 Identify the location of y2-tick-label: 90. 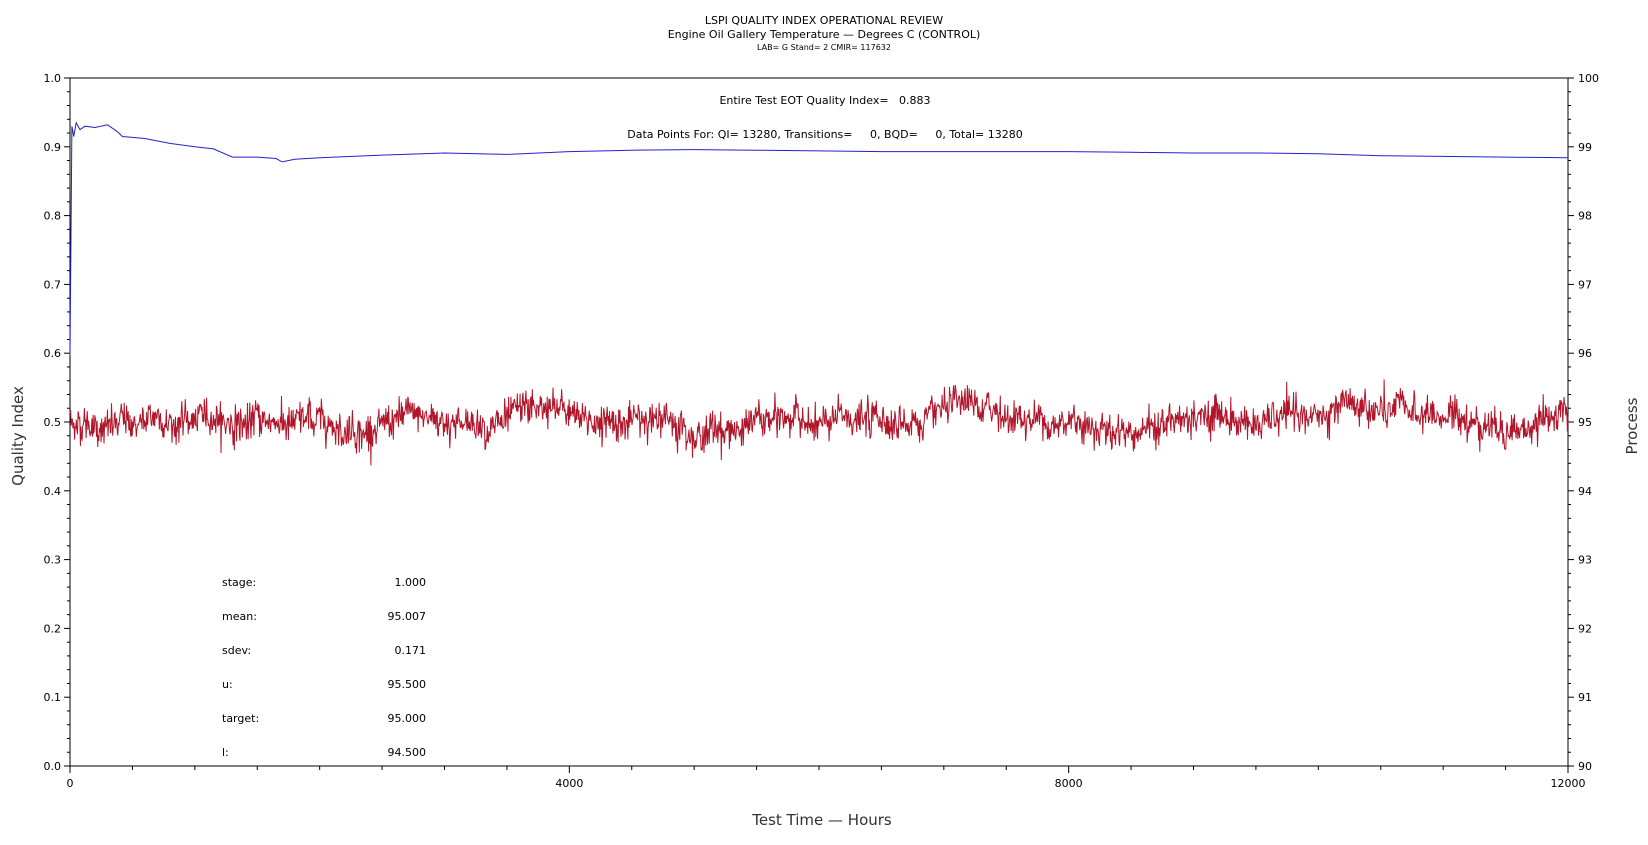
(1585, 766).